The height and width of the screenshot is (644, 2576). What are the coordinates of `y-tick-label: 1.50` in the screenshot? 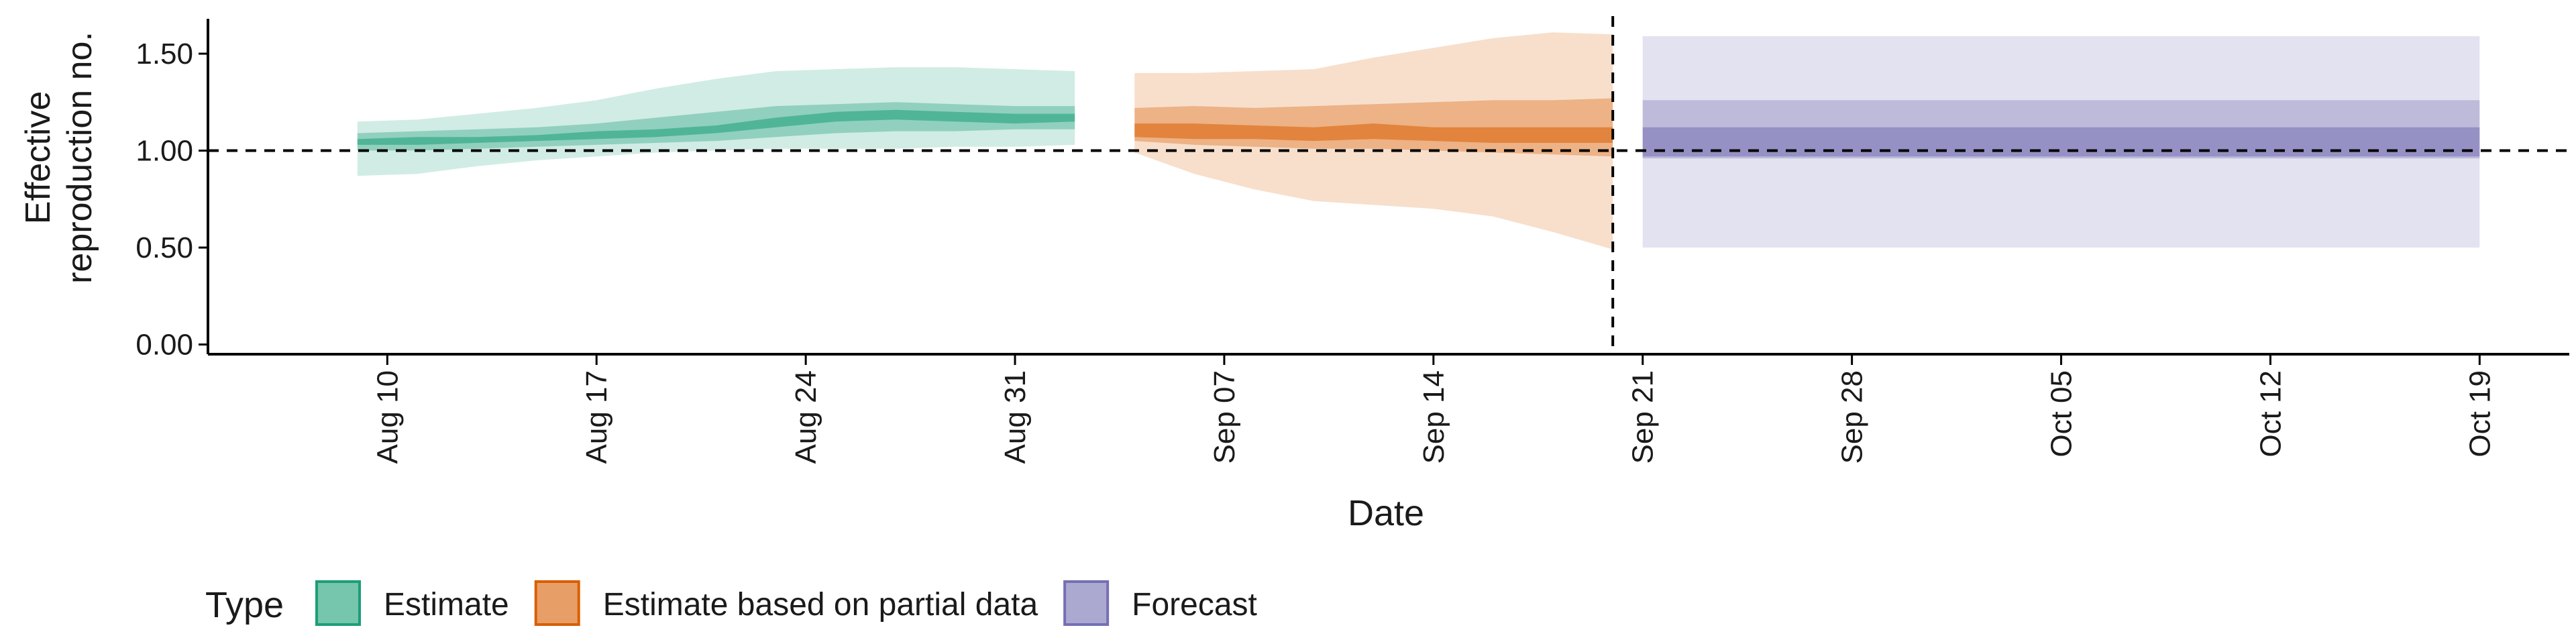 It's located at (164, 54).